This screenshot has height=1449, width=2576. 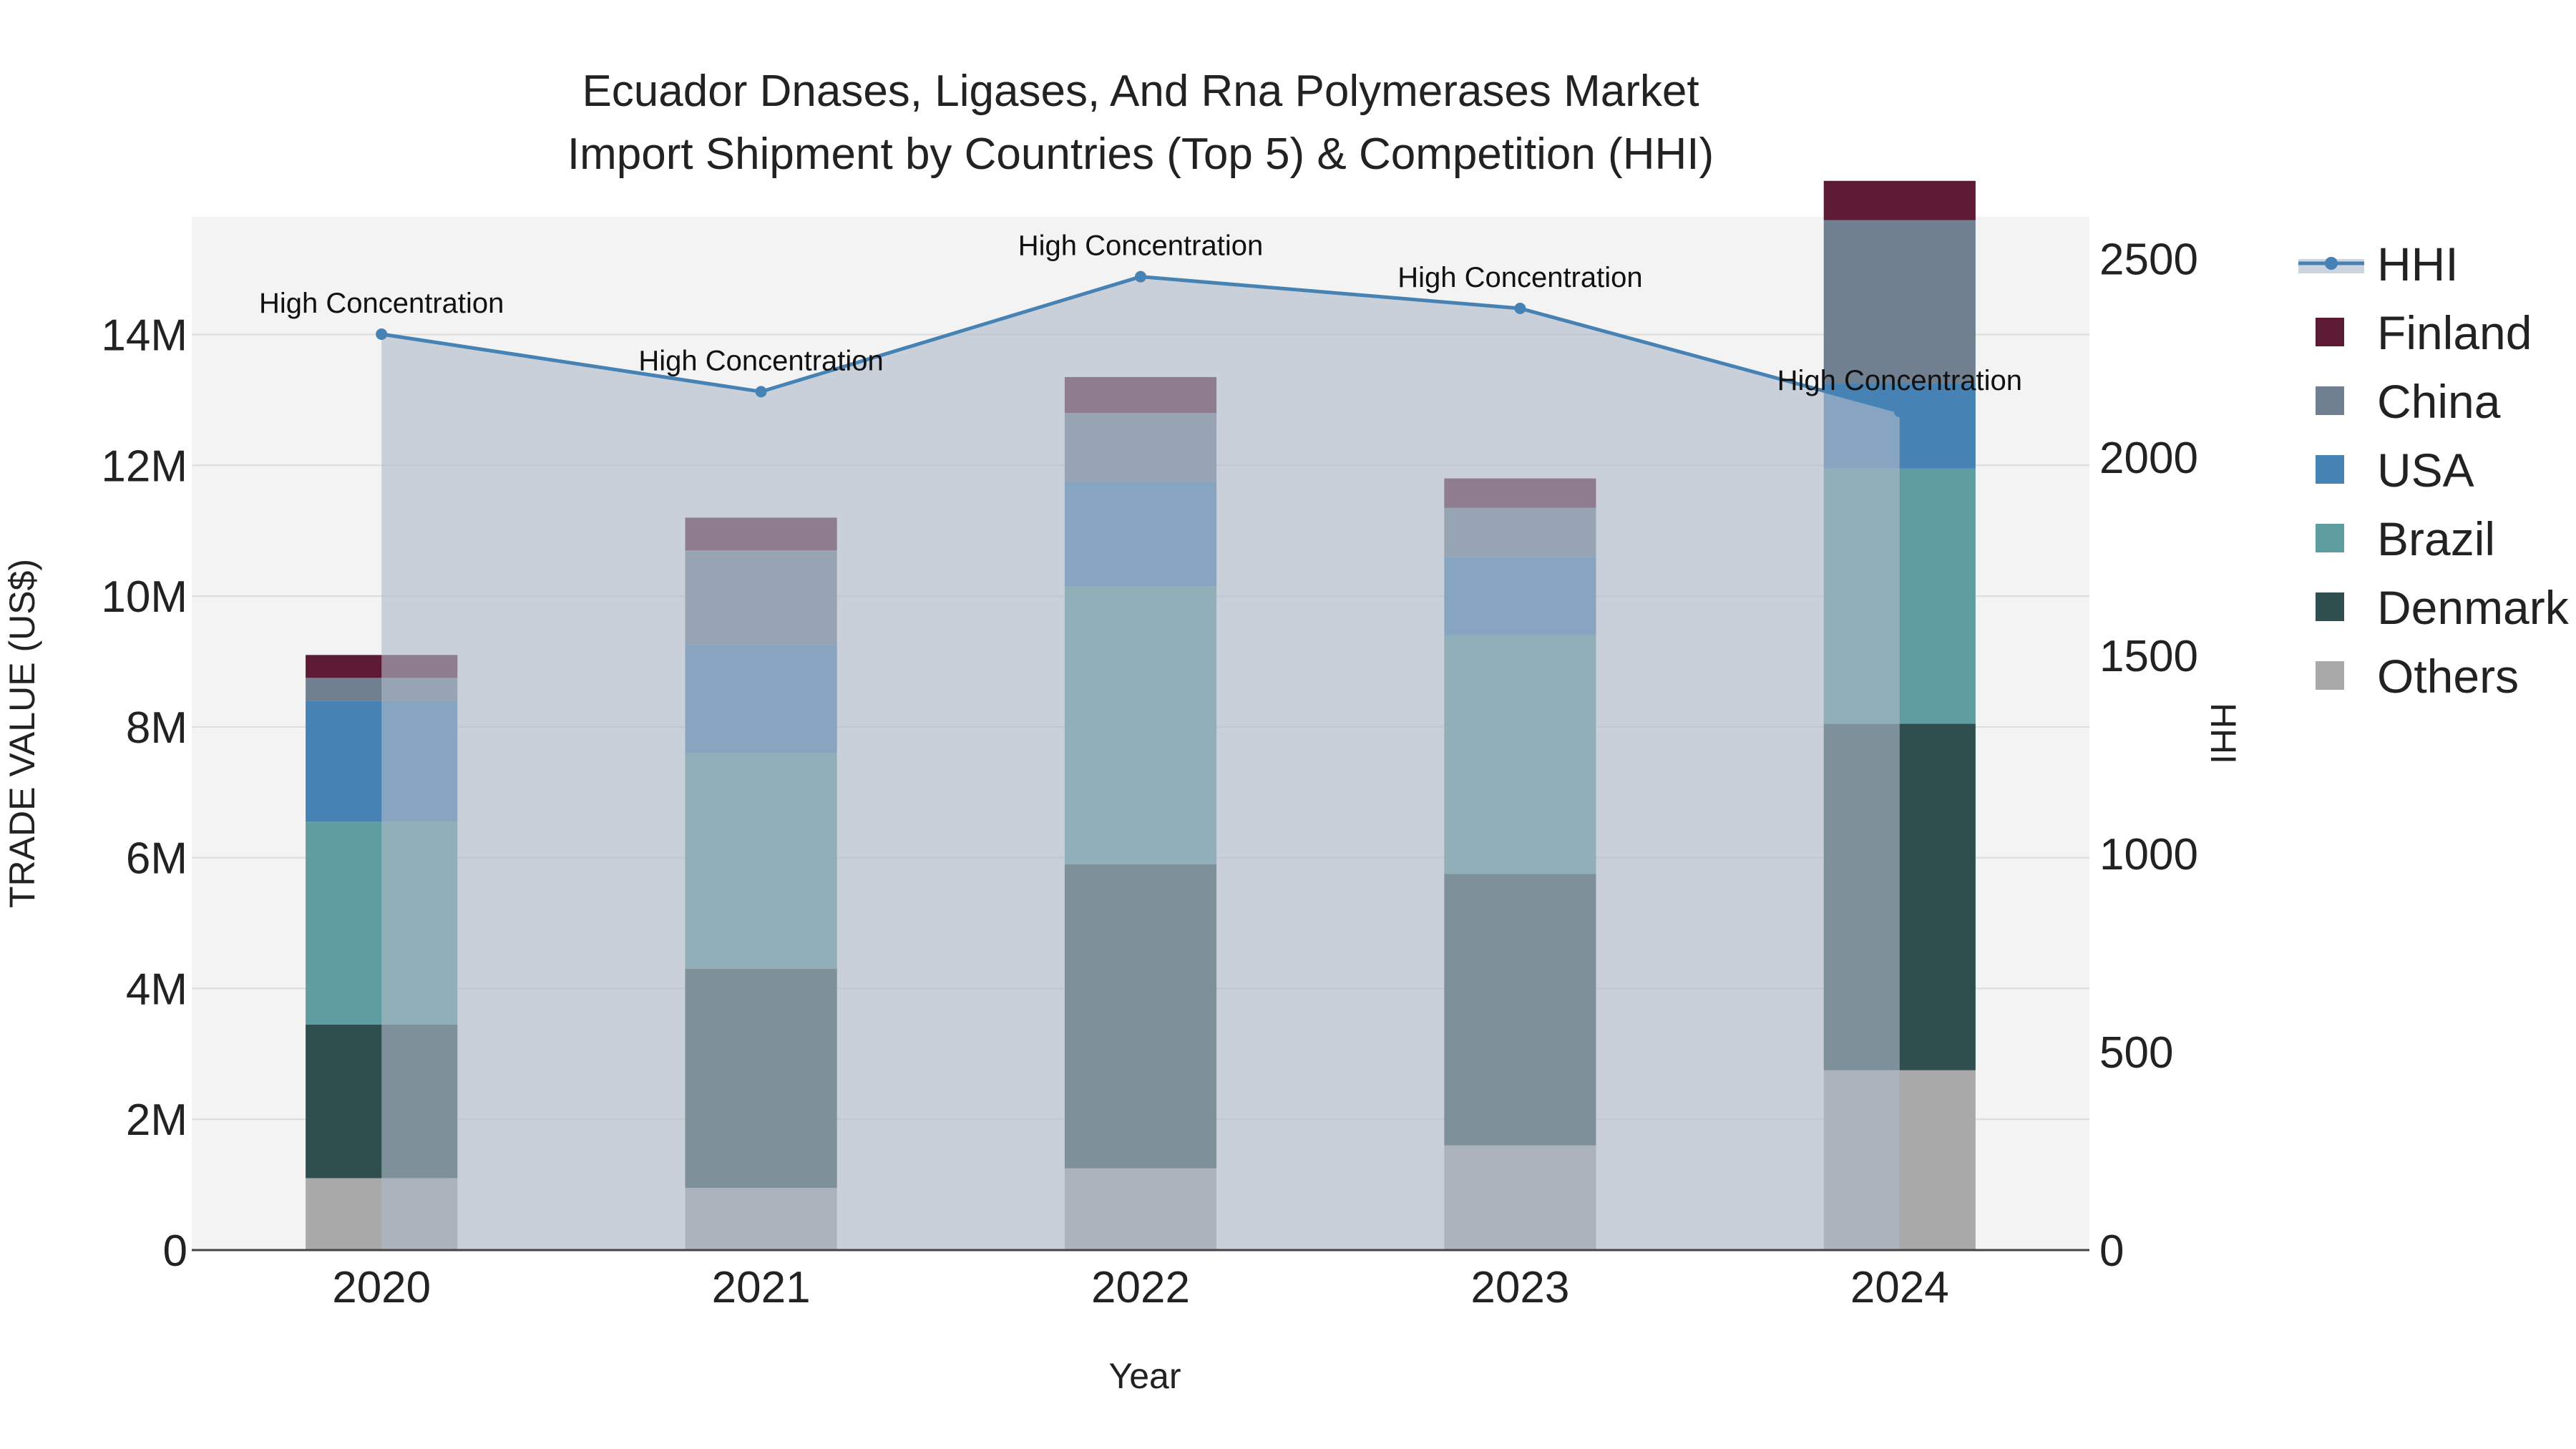 What do you see at coordinates (1899, 200) in the screenshot?
I see `bar-finland-2024` at bounding box center [1899, 200].